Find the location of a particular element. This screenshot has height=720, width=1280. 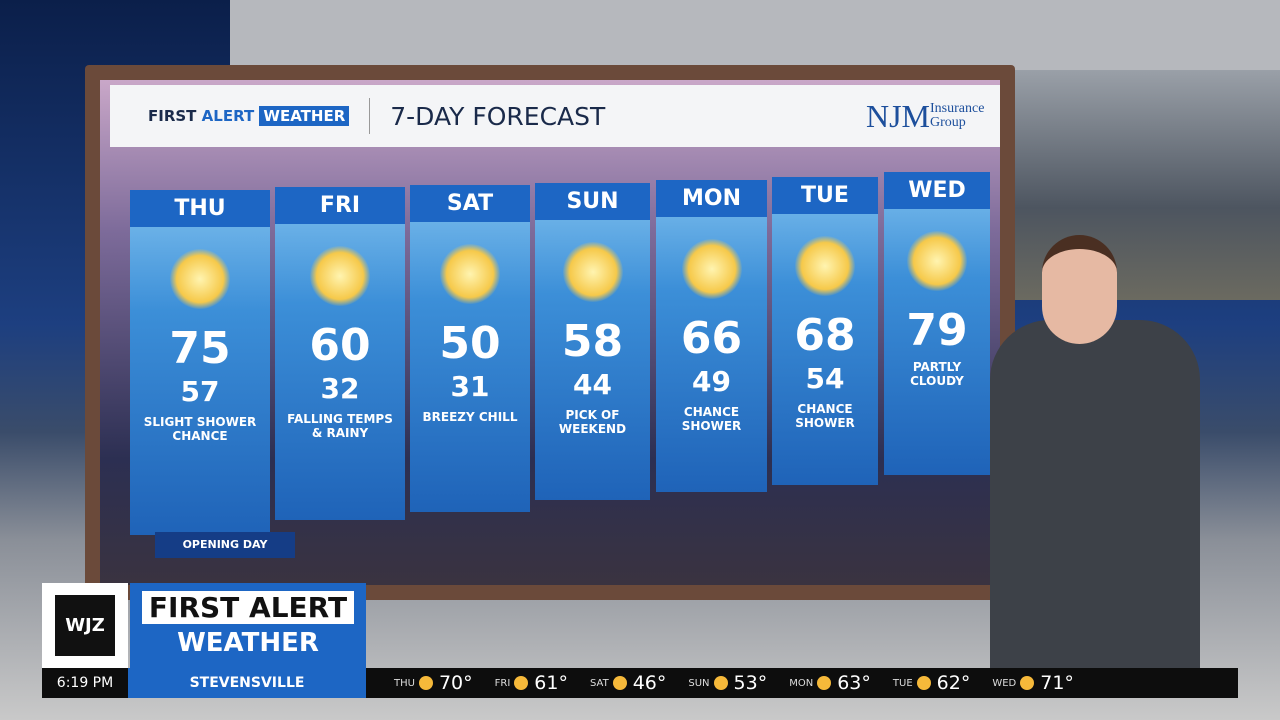

low-temp: 44 is located at coordinates (592, 384).